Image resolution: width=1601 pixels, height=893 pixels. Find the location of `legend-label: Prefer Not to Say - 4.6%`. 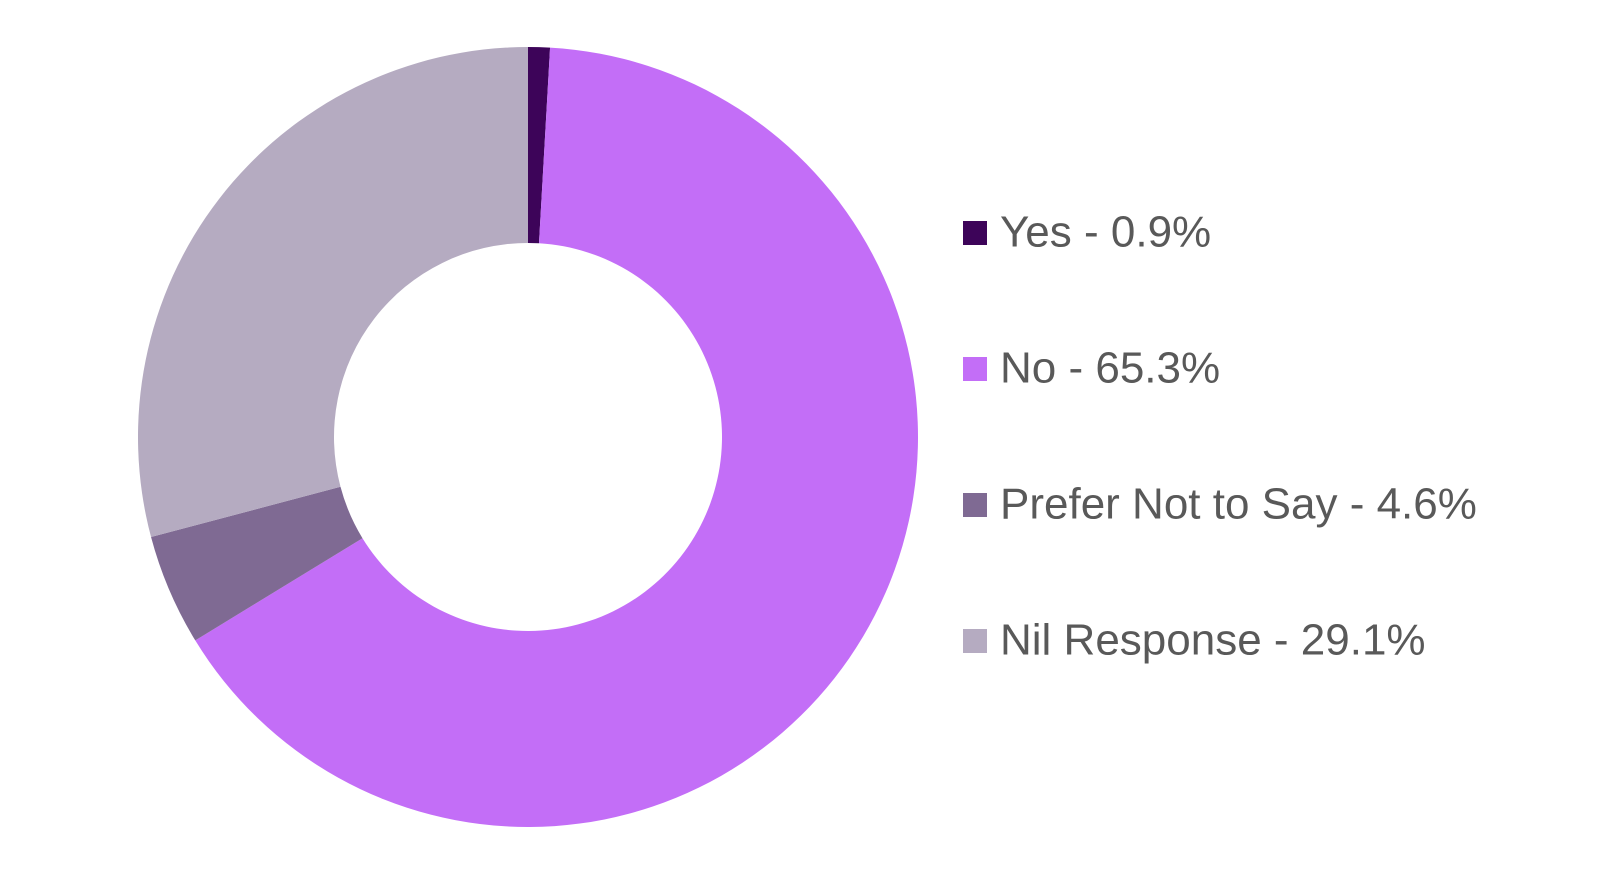

legend-label: Prefer Not to Say - 4.6% is located at coordinates (1238, 504).